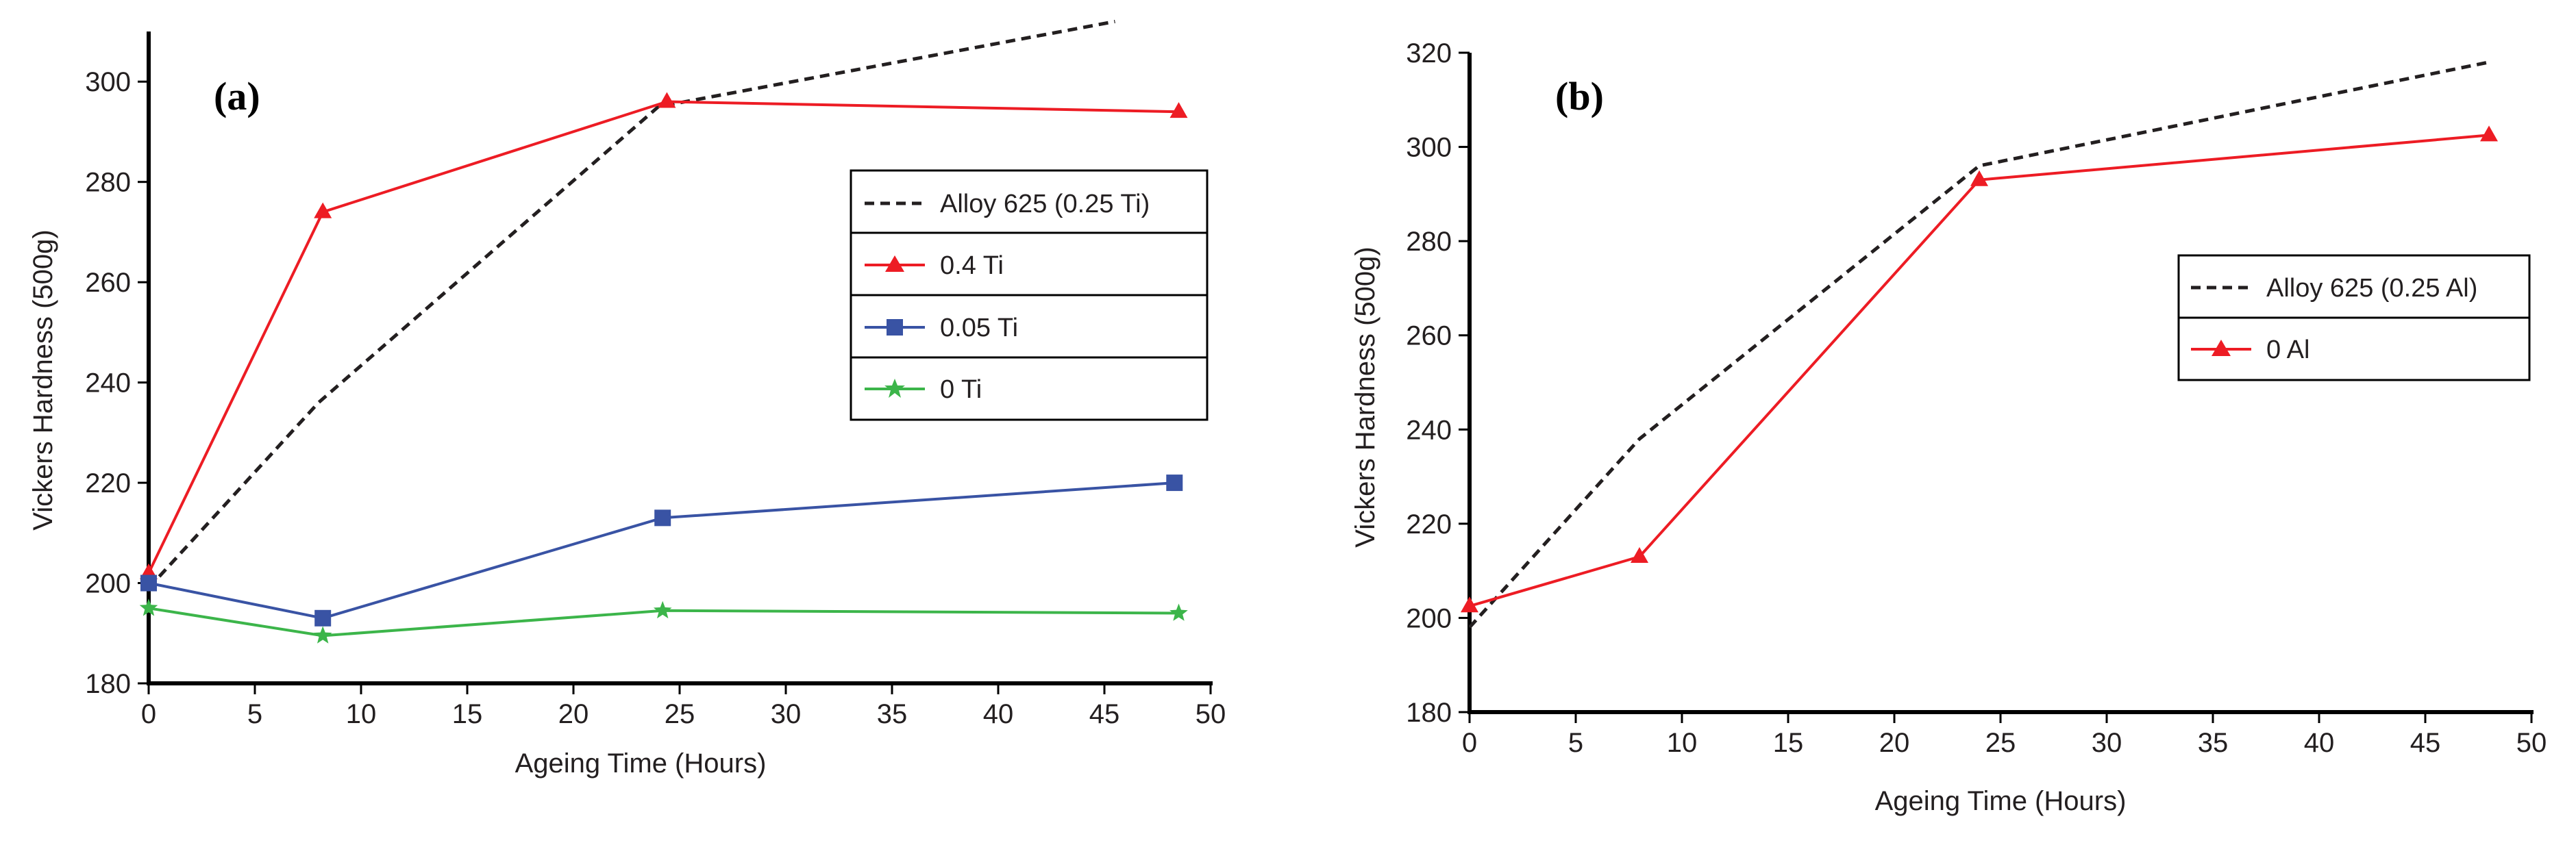 The height and width of the screenshot is (847, 2576). I want to click on panel-b-y-tick-label: 280, so click(1429, 242).